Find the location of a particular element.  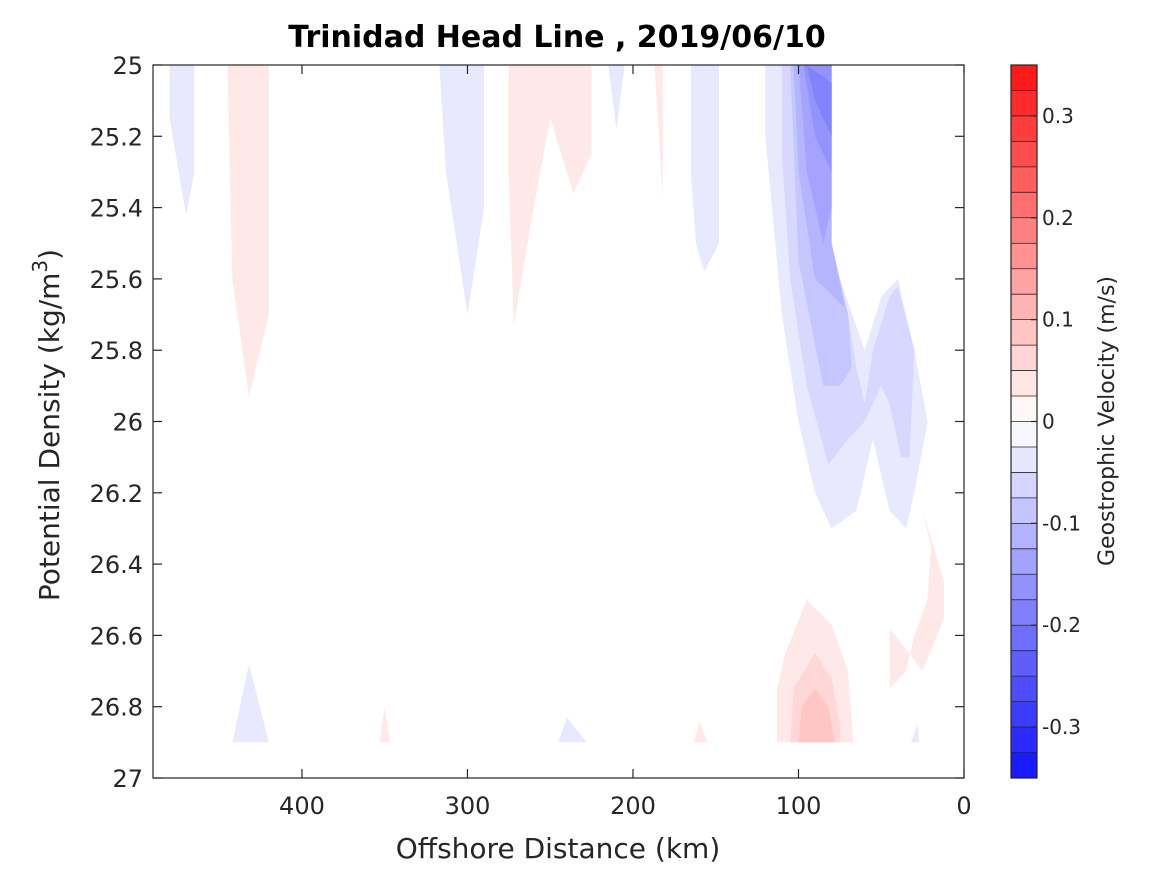

y-tick-label: 27 is located at coordinates (127, 779).